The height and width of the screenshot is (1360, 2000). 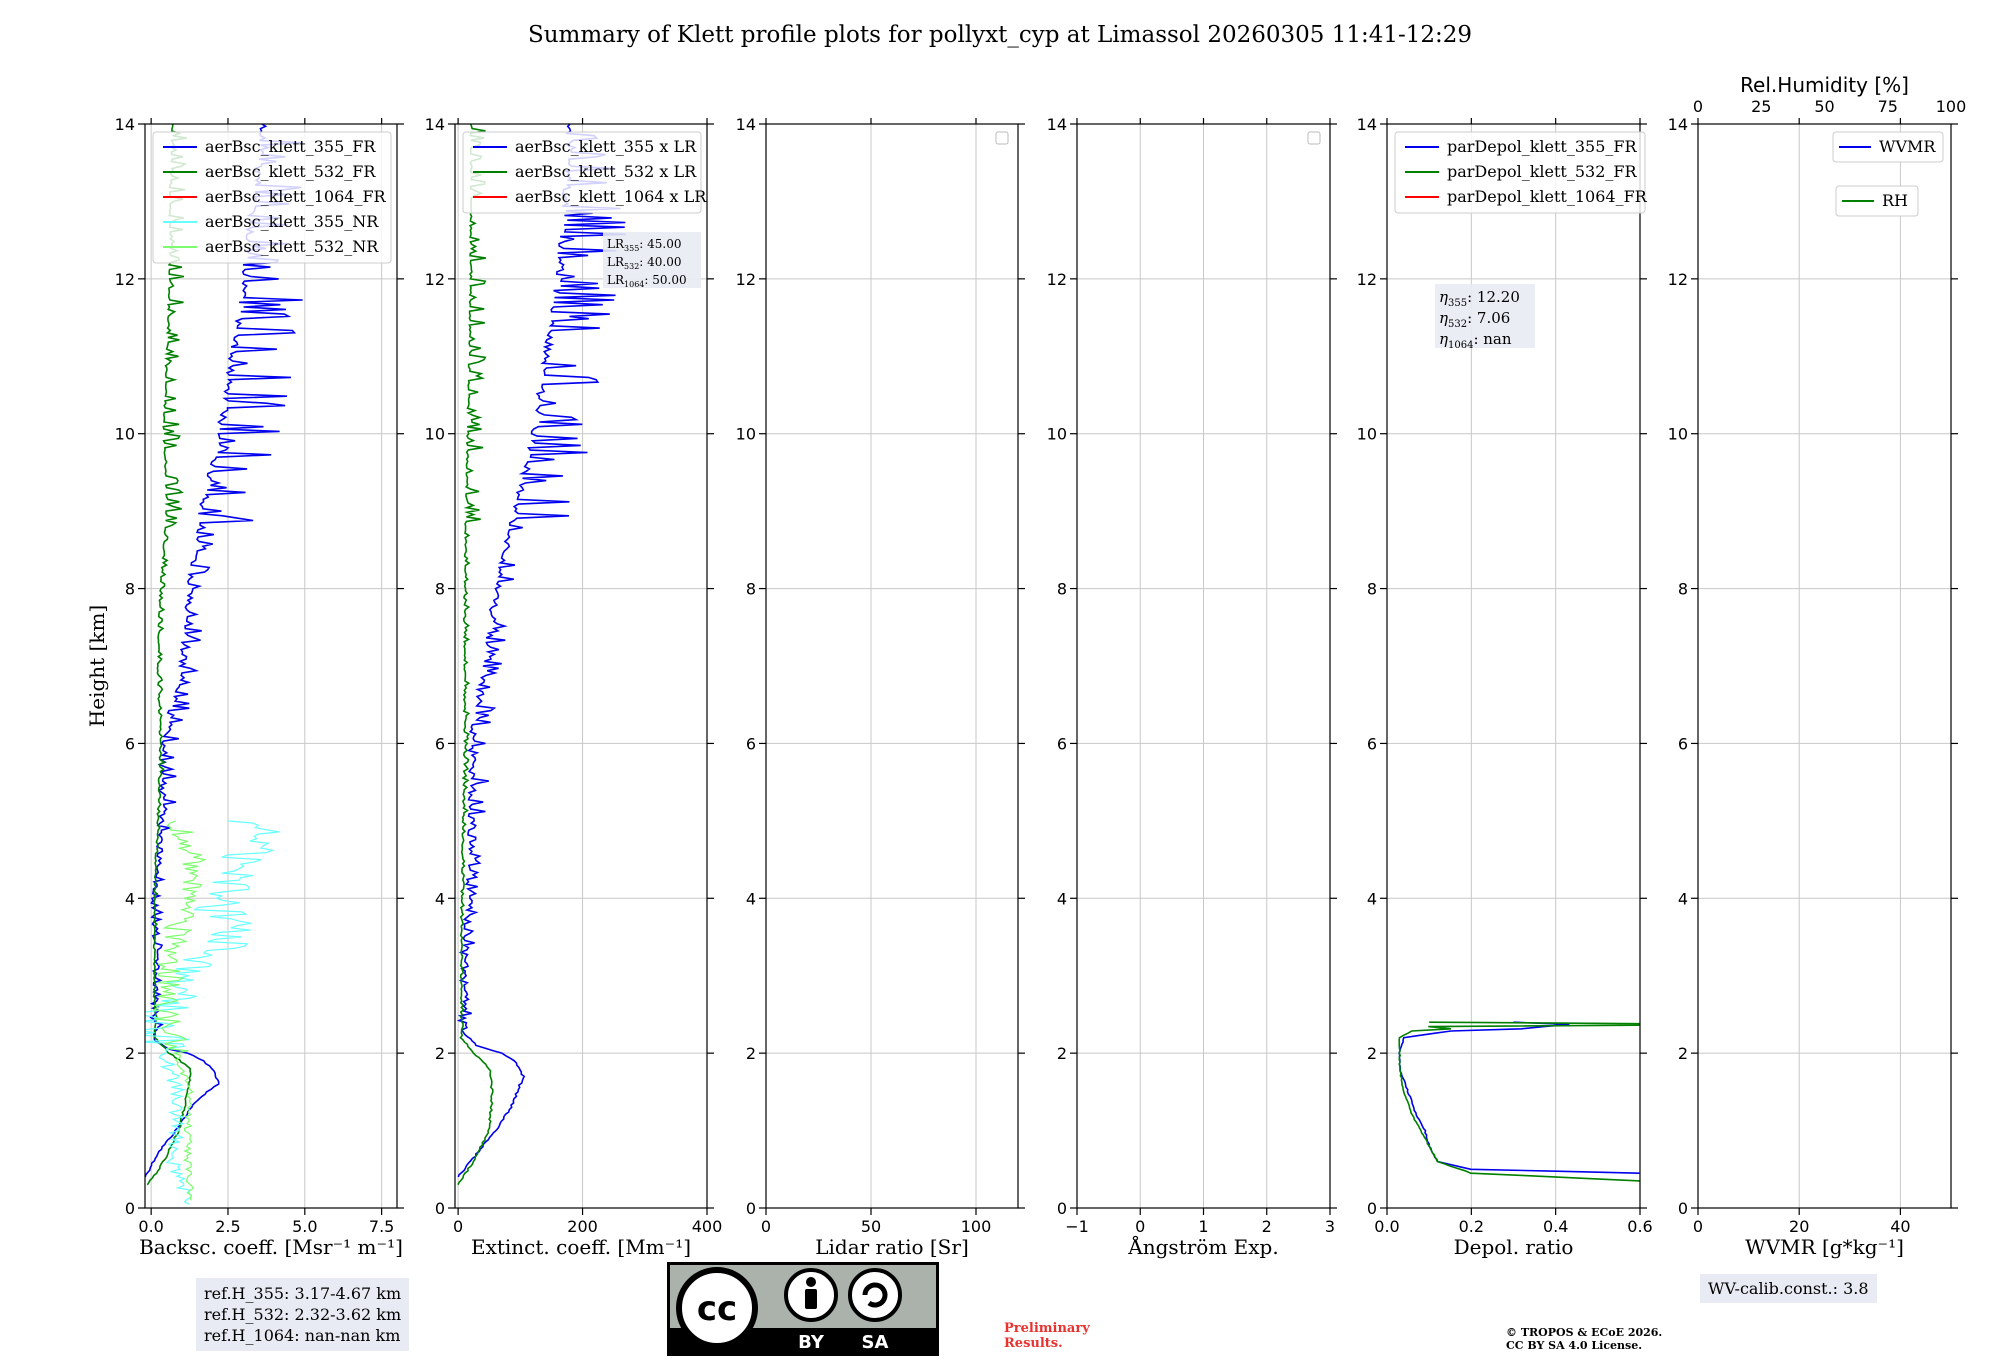 What do you see at coordinates (227, 1226) in the screenshot?
I see `x-tick-label: 2.5` at bounding box center [227, 1226].